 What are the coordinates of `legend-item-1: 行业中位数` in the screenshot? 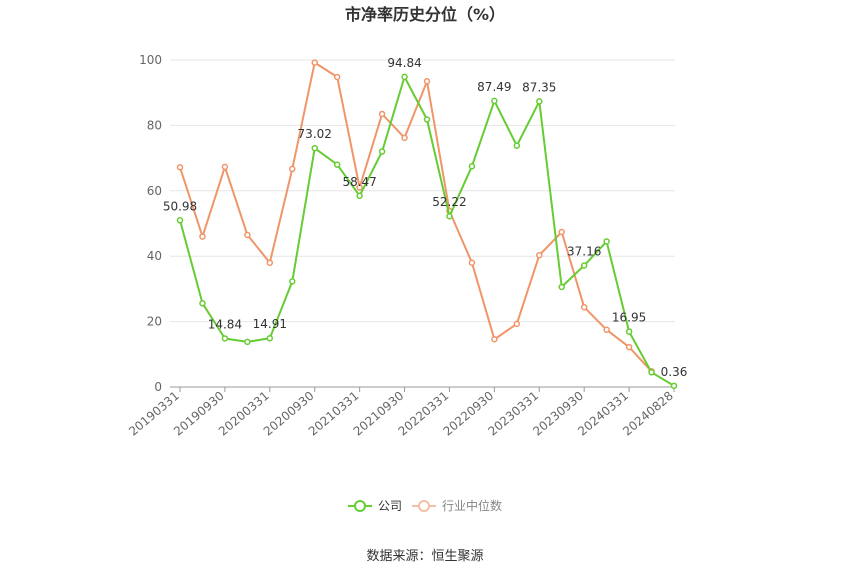 It's located at (457, 505).